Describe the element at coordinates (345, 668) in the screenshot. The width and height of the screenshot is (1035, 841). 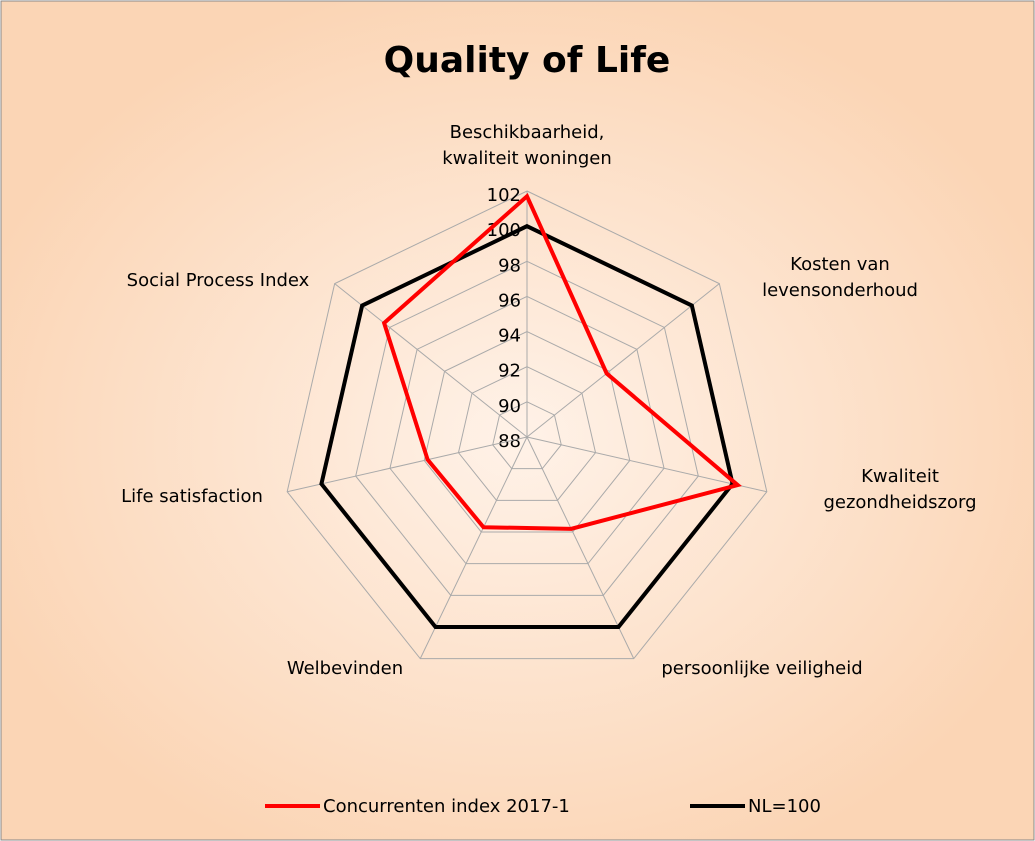
I see `category-label: Welbevinden` at that location.